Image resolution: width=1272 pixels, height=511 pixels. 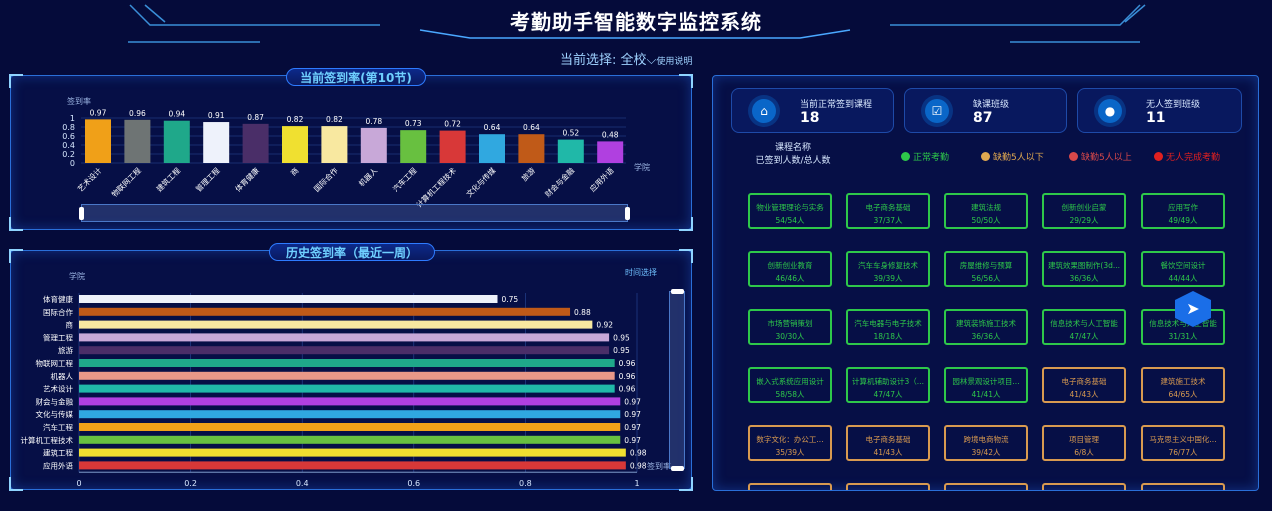 What do you see at coordinates (1183, 269) in the screenshot?
I see `course-card: 餐饮空间设计 44/44人` at bounding box center [1183, 269].